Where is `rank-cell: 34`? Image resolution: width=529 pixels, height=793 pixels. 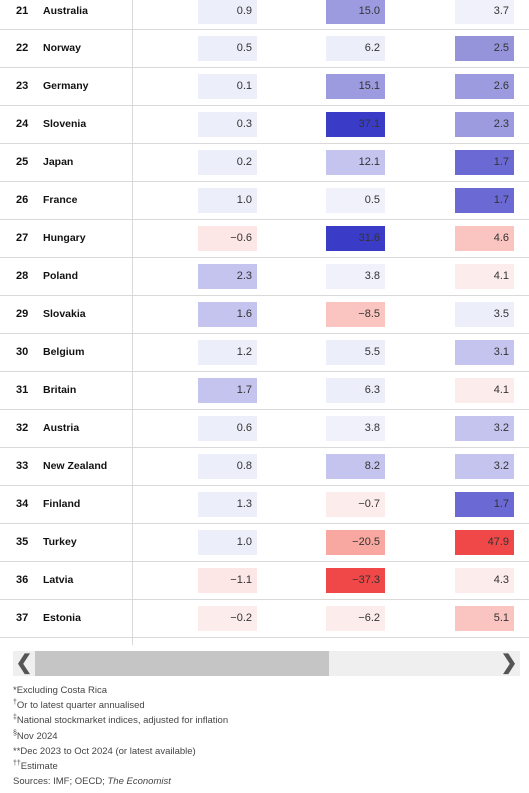
rank-cell: 34 is located at coordinates (22, 504).